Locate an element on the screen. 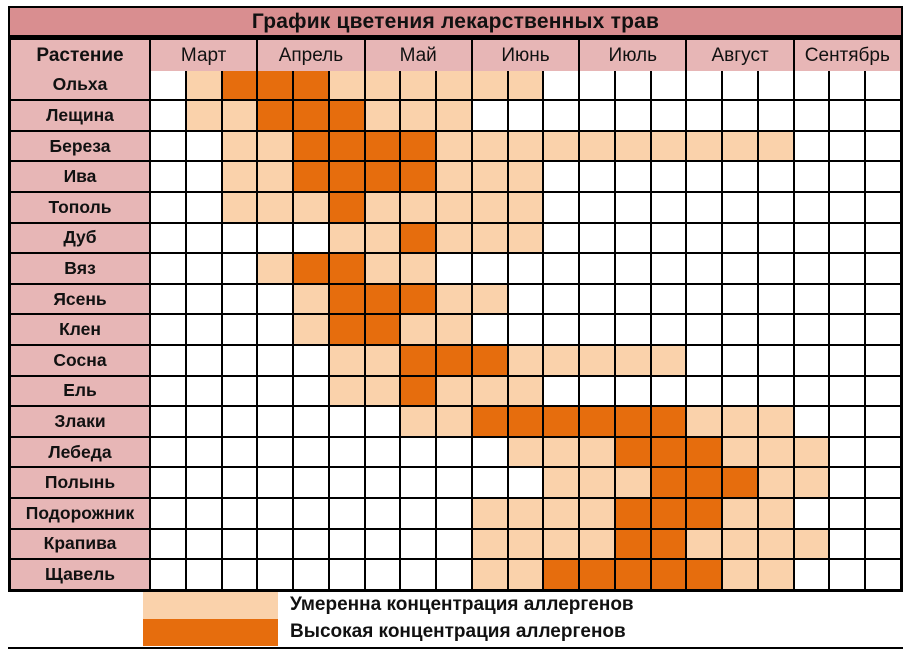 The width and height of the screenshot is (910, 649). plant-label: Ясень is located at coordinates (80, 299).